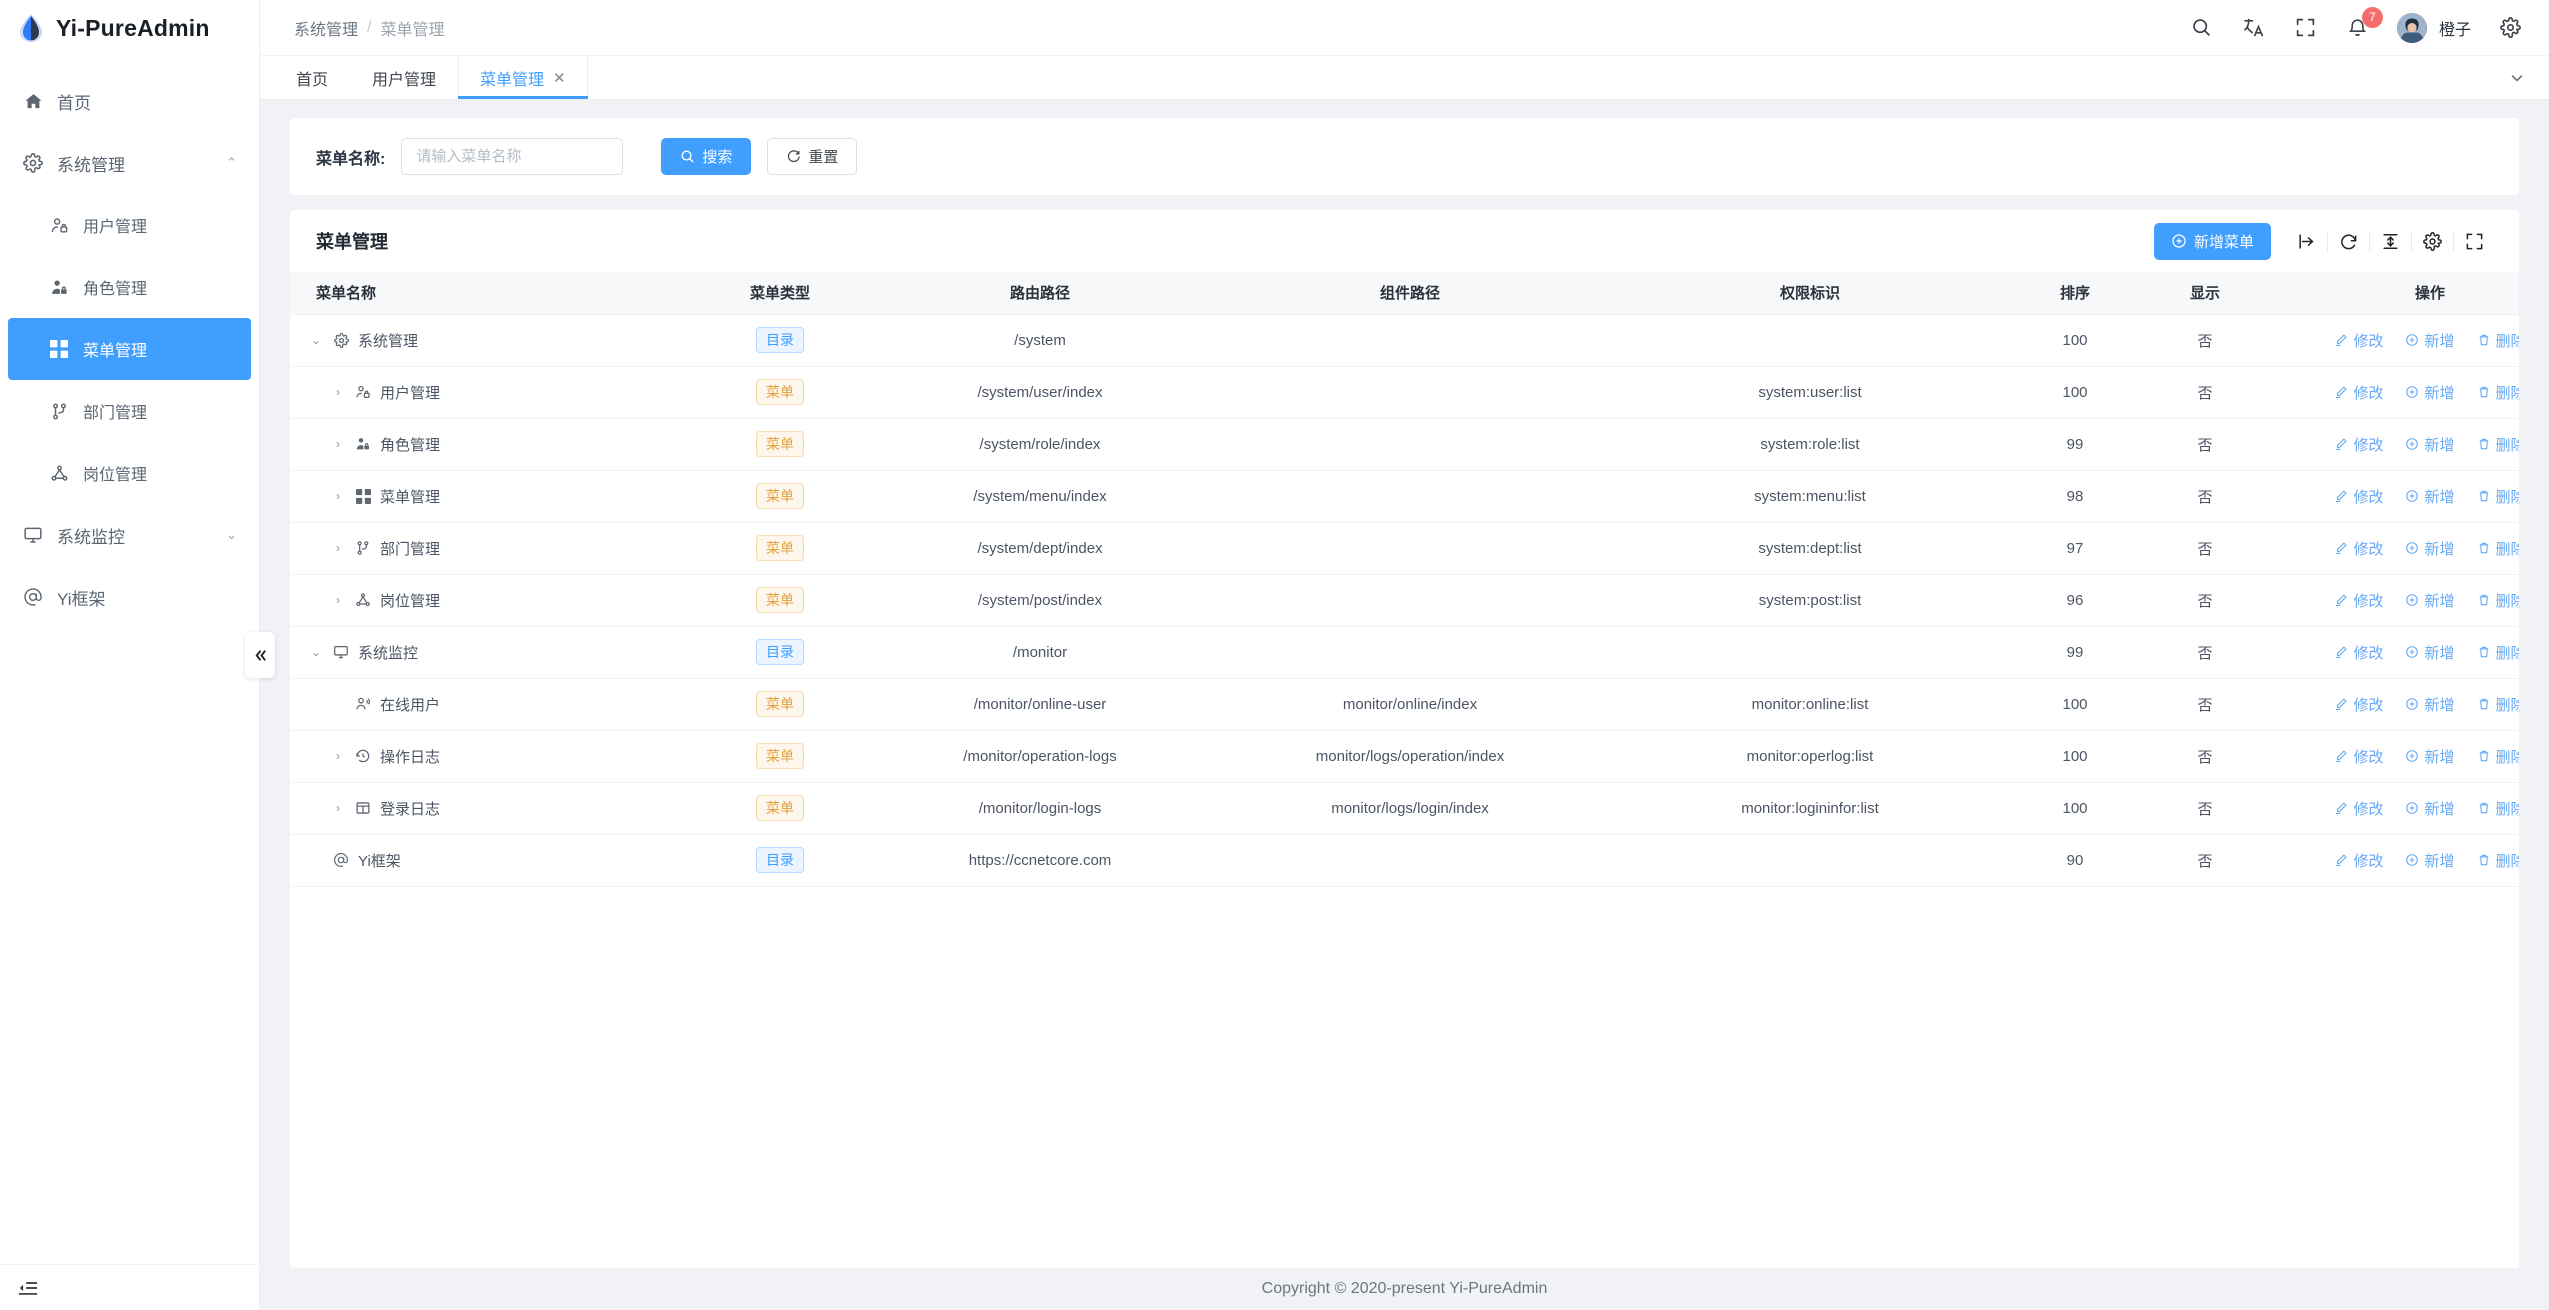 This screenshot has height=1310, width=2549. What do you see at coordinates (129, 473) in the screenshot?
I see `sidebar-item-post: 岗位管理` at bounding box center [129, 473].